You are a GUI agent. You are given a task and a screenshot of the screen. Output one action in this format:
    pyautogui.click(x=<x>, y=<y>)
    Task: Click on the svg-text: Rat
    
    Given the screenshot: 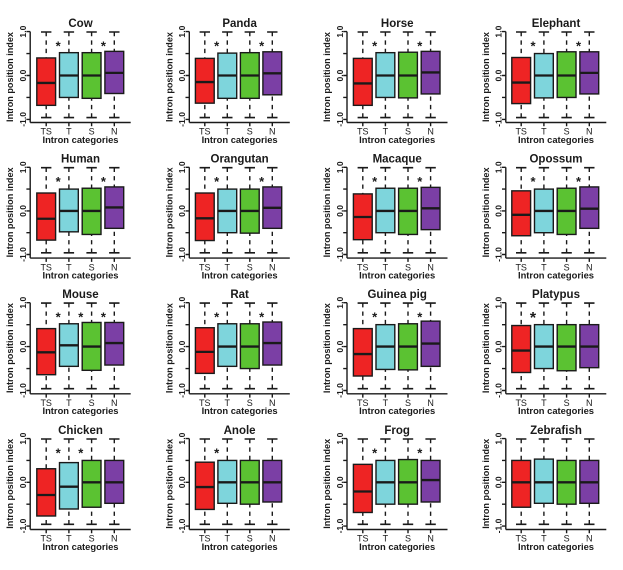 What is the action you would take?
    pyautogui.click(x=239, y=295)
    